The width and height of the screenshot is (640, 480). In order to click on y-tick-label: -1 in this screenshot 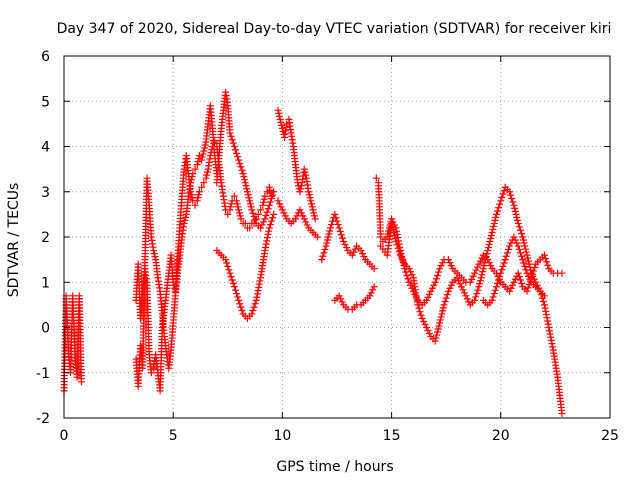, I will do `click(43, 374)`.